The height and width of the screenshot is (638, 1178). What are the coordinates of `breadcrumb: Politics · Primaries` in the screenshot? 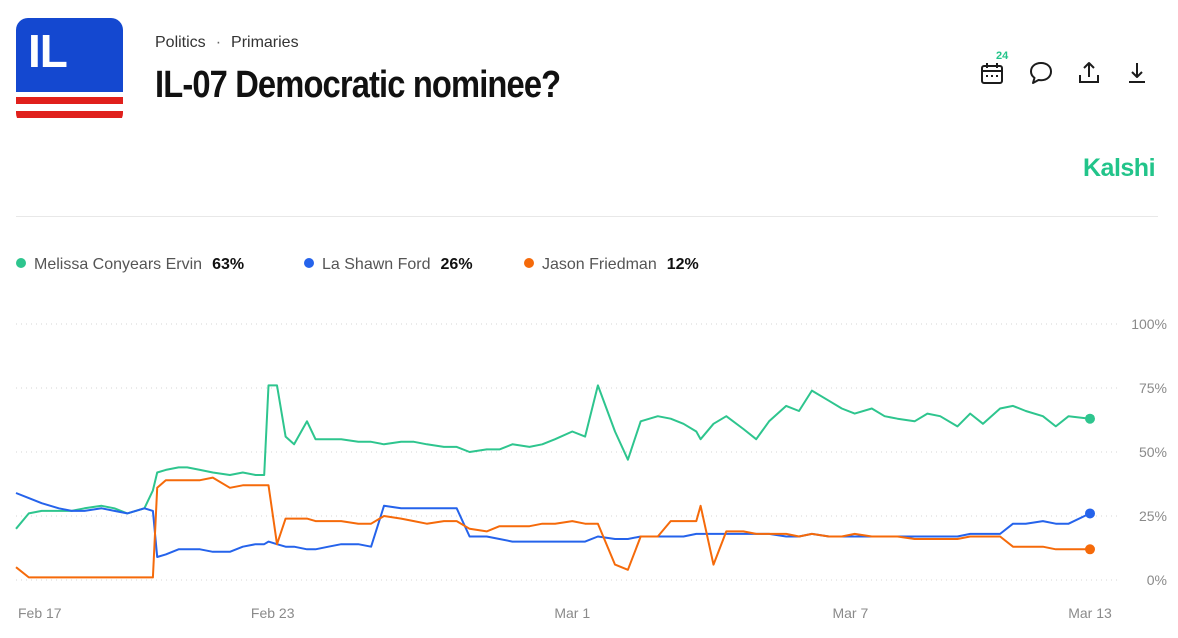 It's located at (227, 43).